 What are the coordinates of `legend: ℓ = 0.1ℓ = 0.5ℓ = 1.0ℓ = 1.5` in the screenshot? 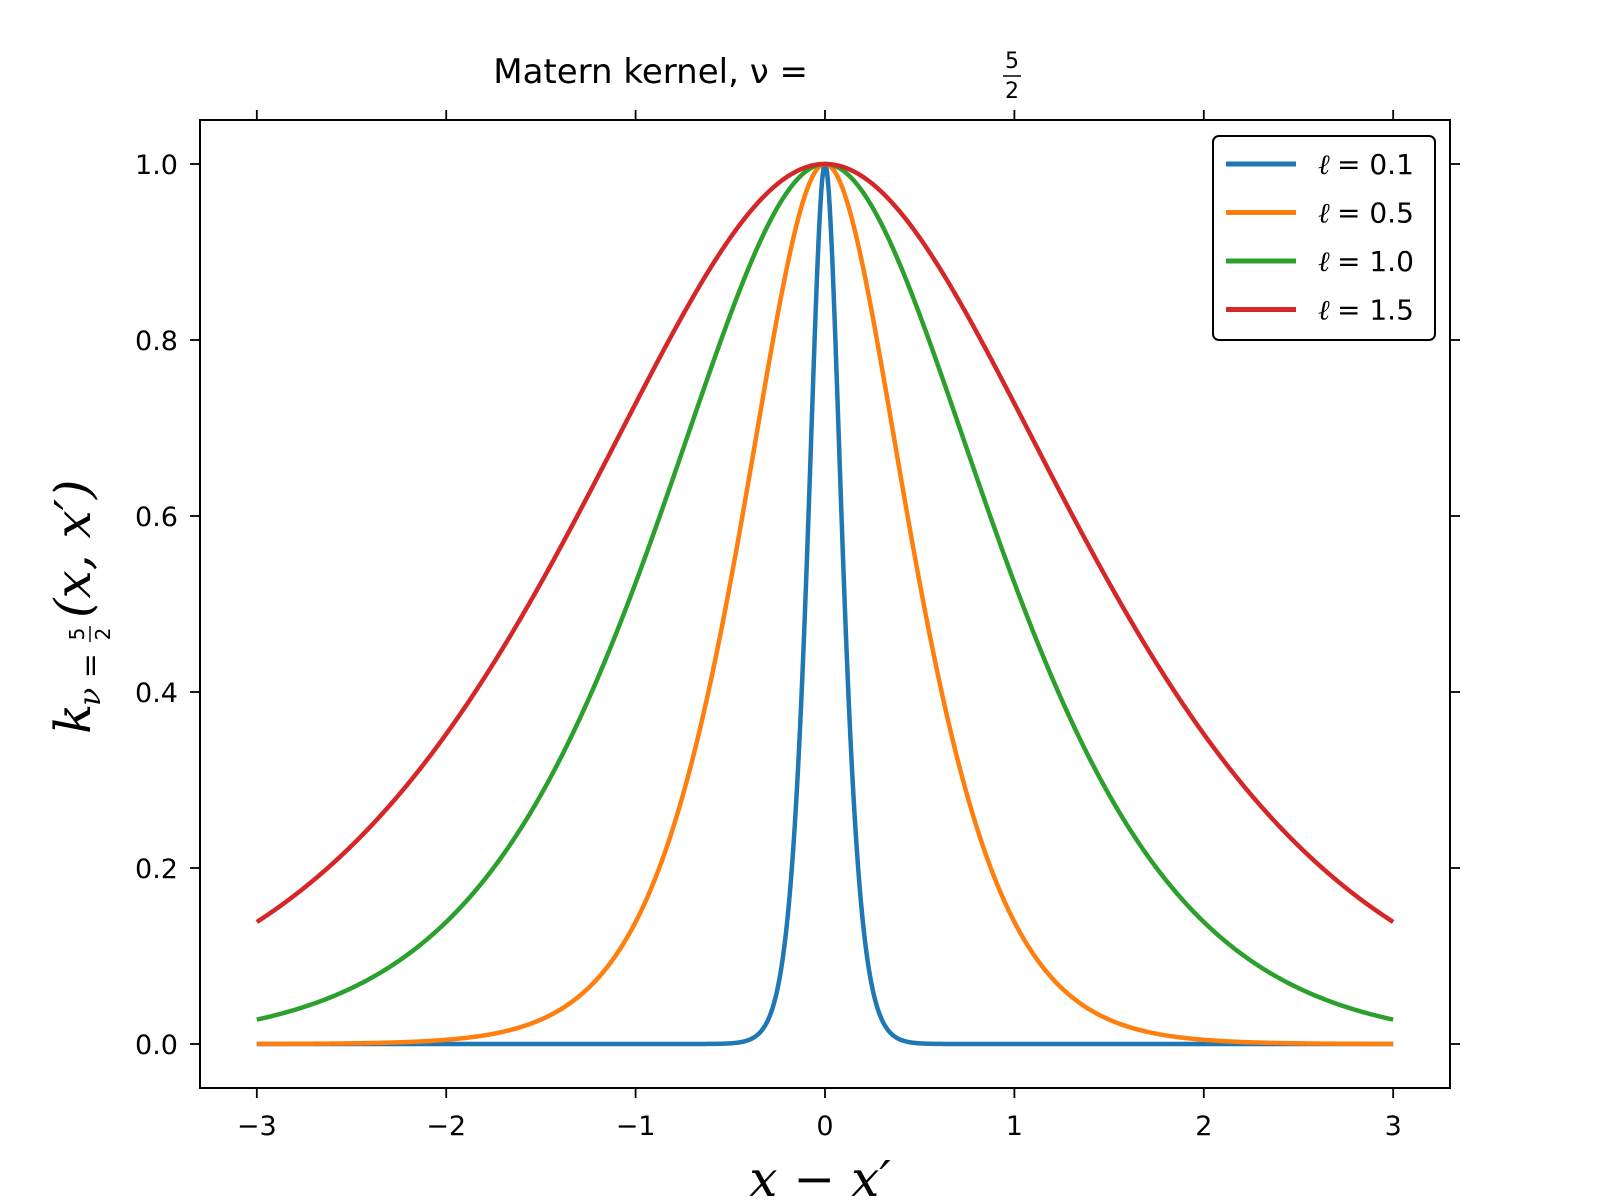 It's located at (1324, 238).